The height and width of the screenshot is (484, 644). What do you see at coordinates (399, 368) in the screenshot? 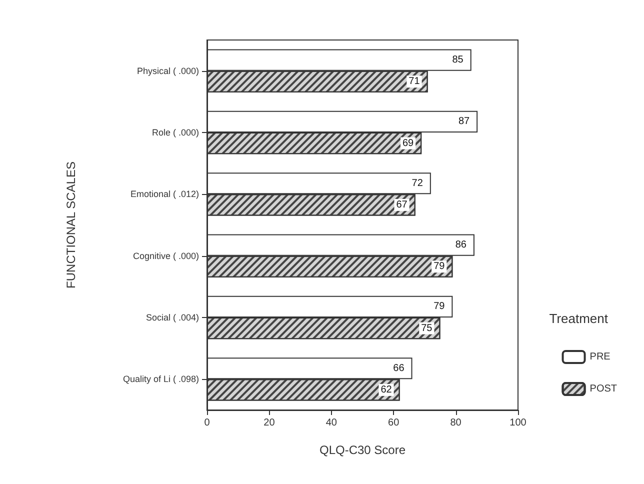
I see `data-label: 66` at bounding box center [399, 368].